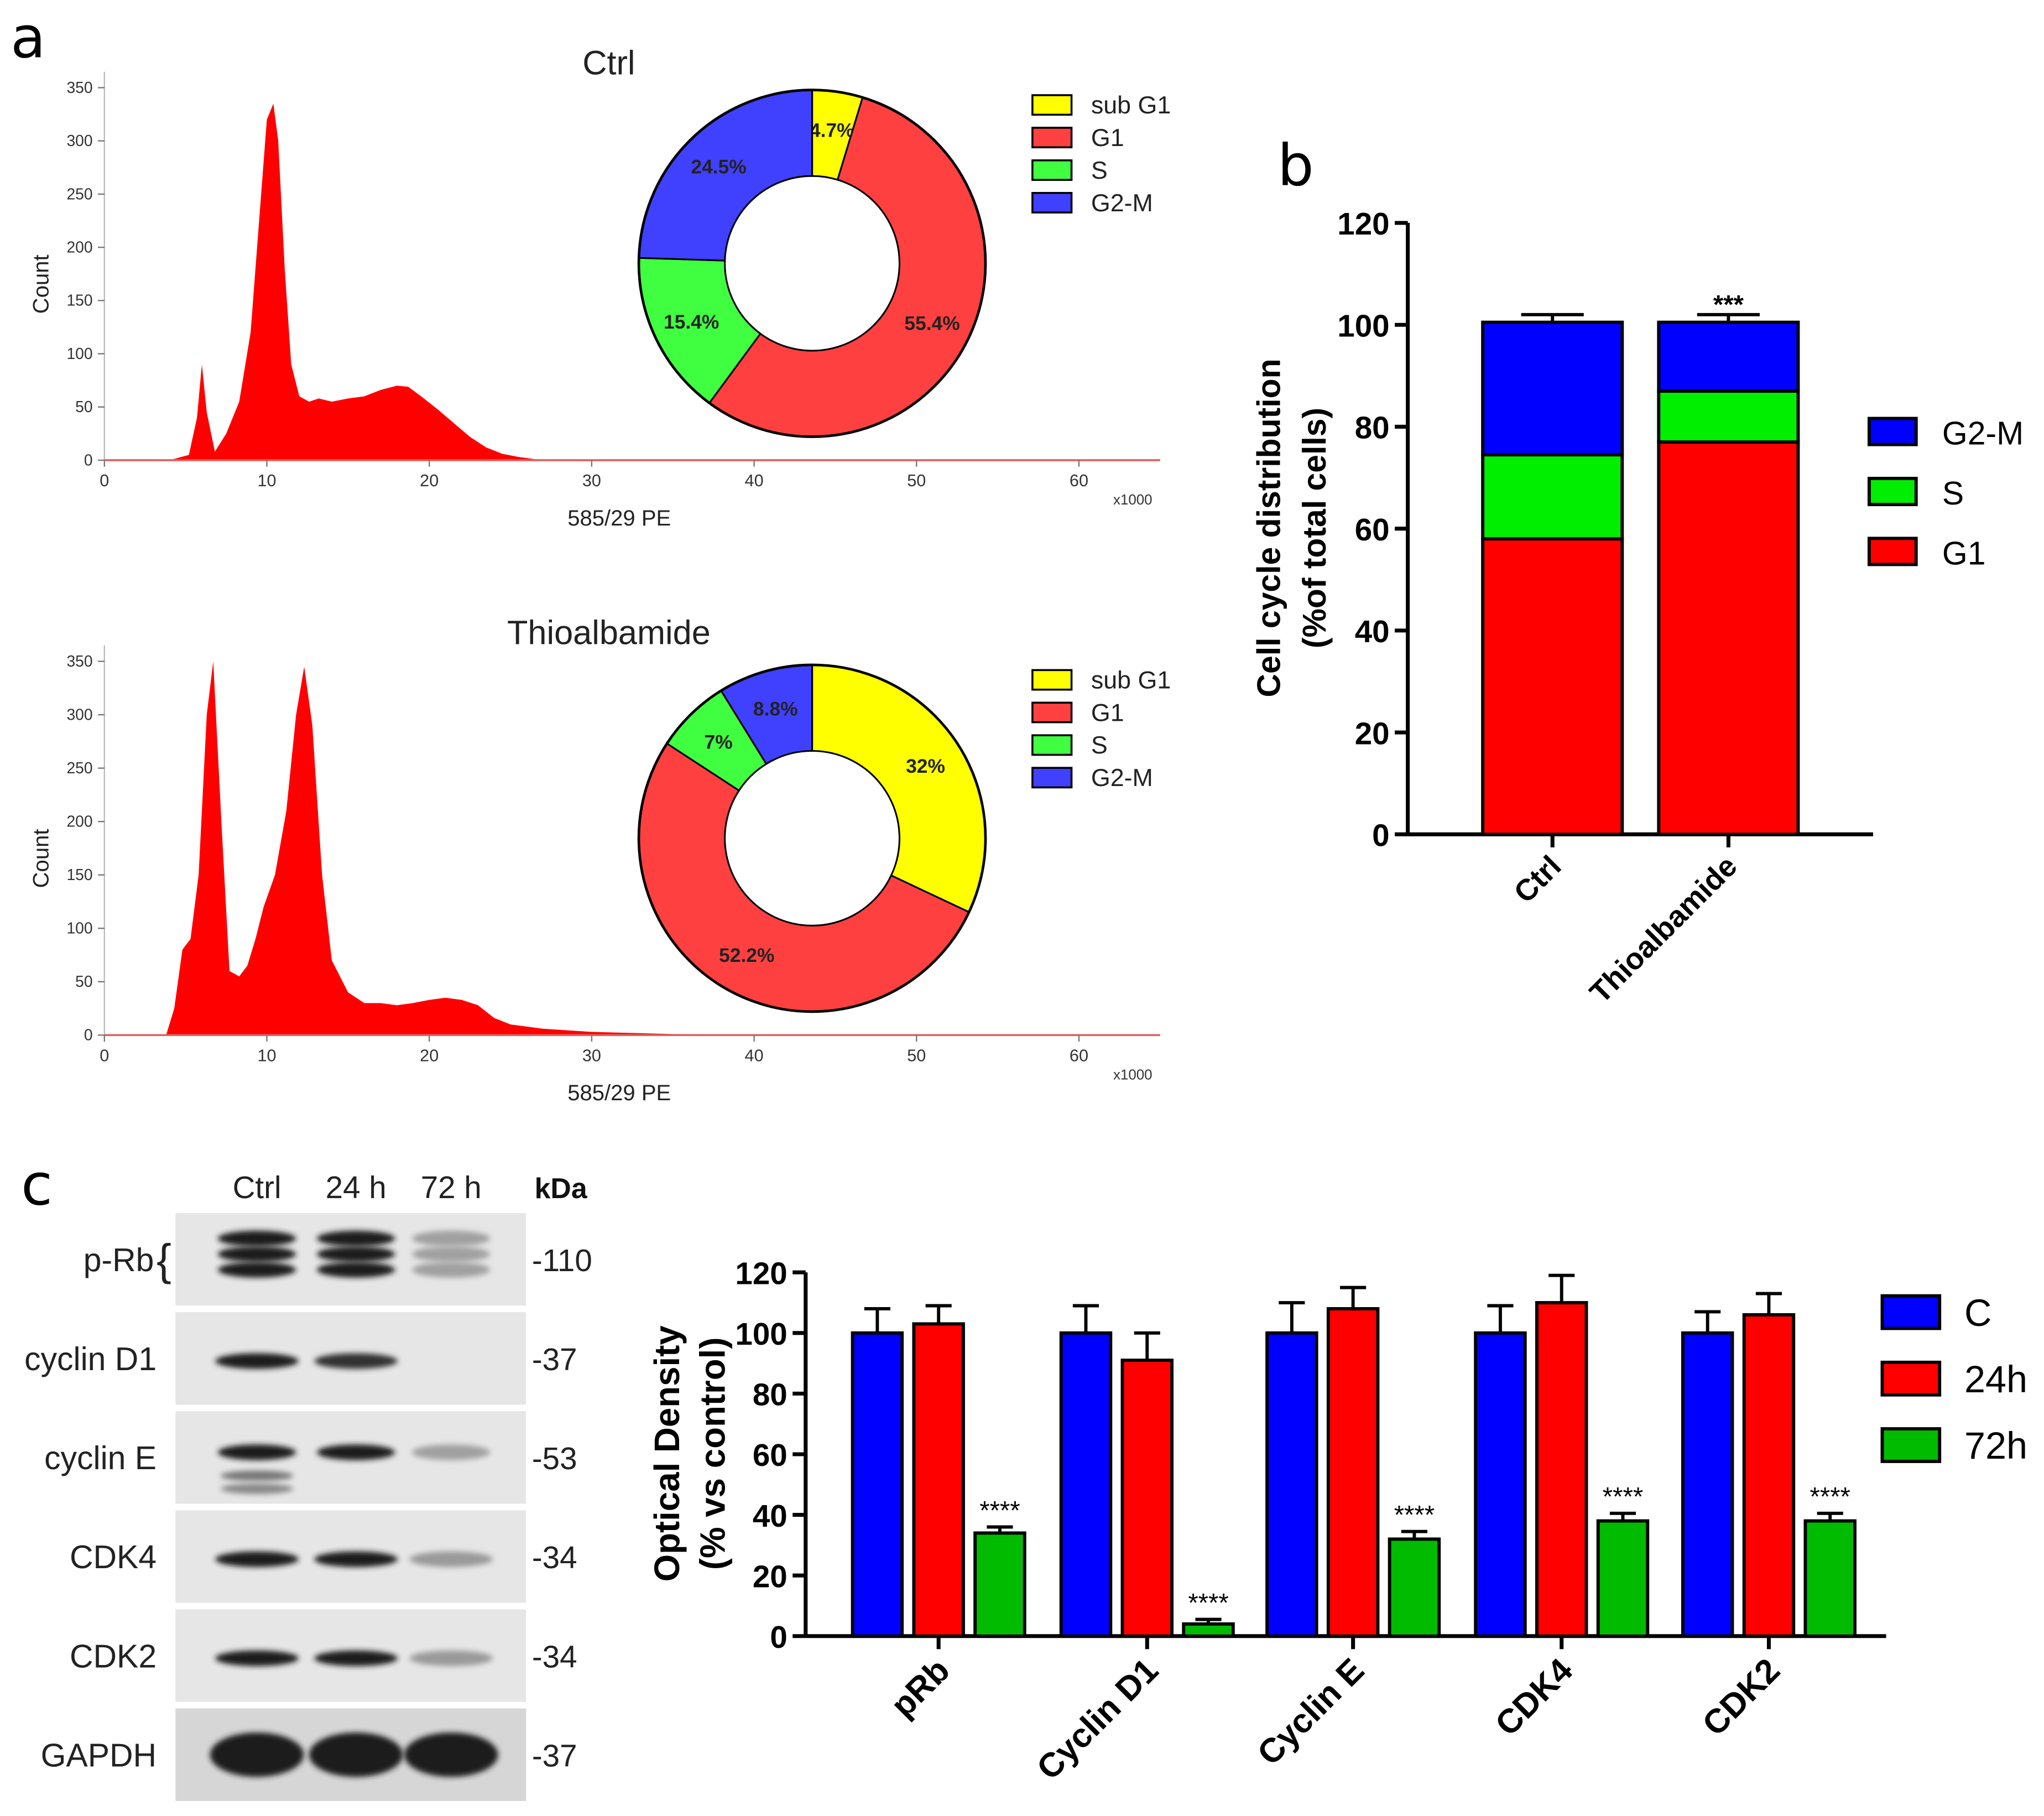 This screenshot has height=1816, width=2044. What do you see at coordinates (1533, 1697) in the screenshot?
I see `x-tick-label-cdk4: CDK4` at bounding box center [1533, 1697].